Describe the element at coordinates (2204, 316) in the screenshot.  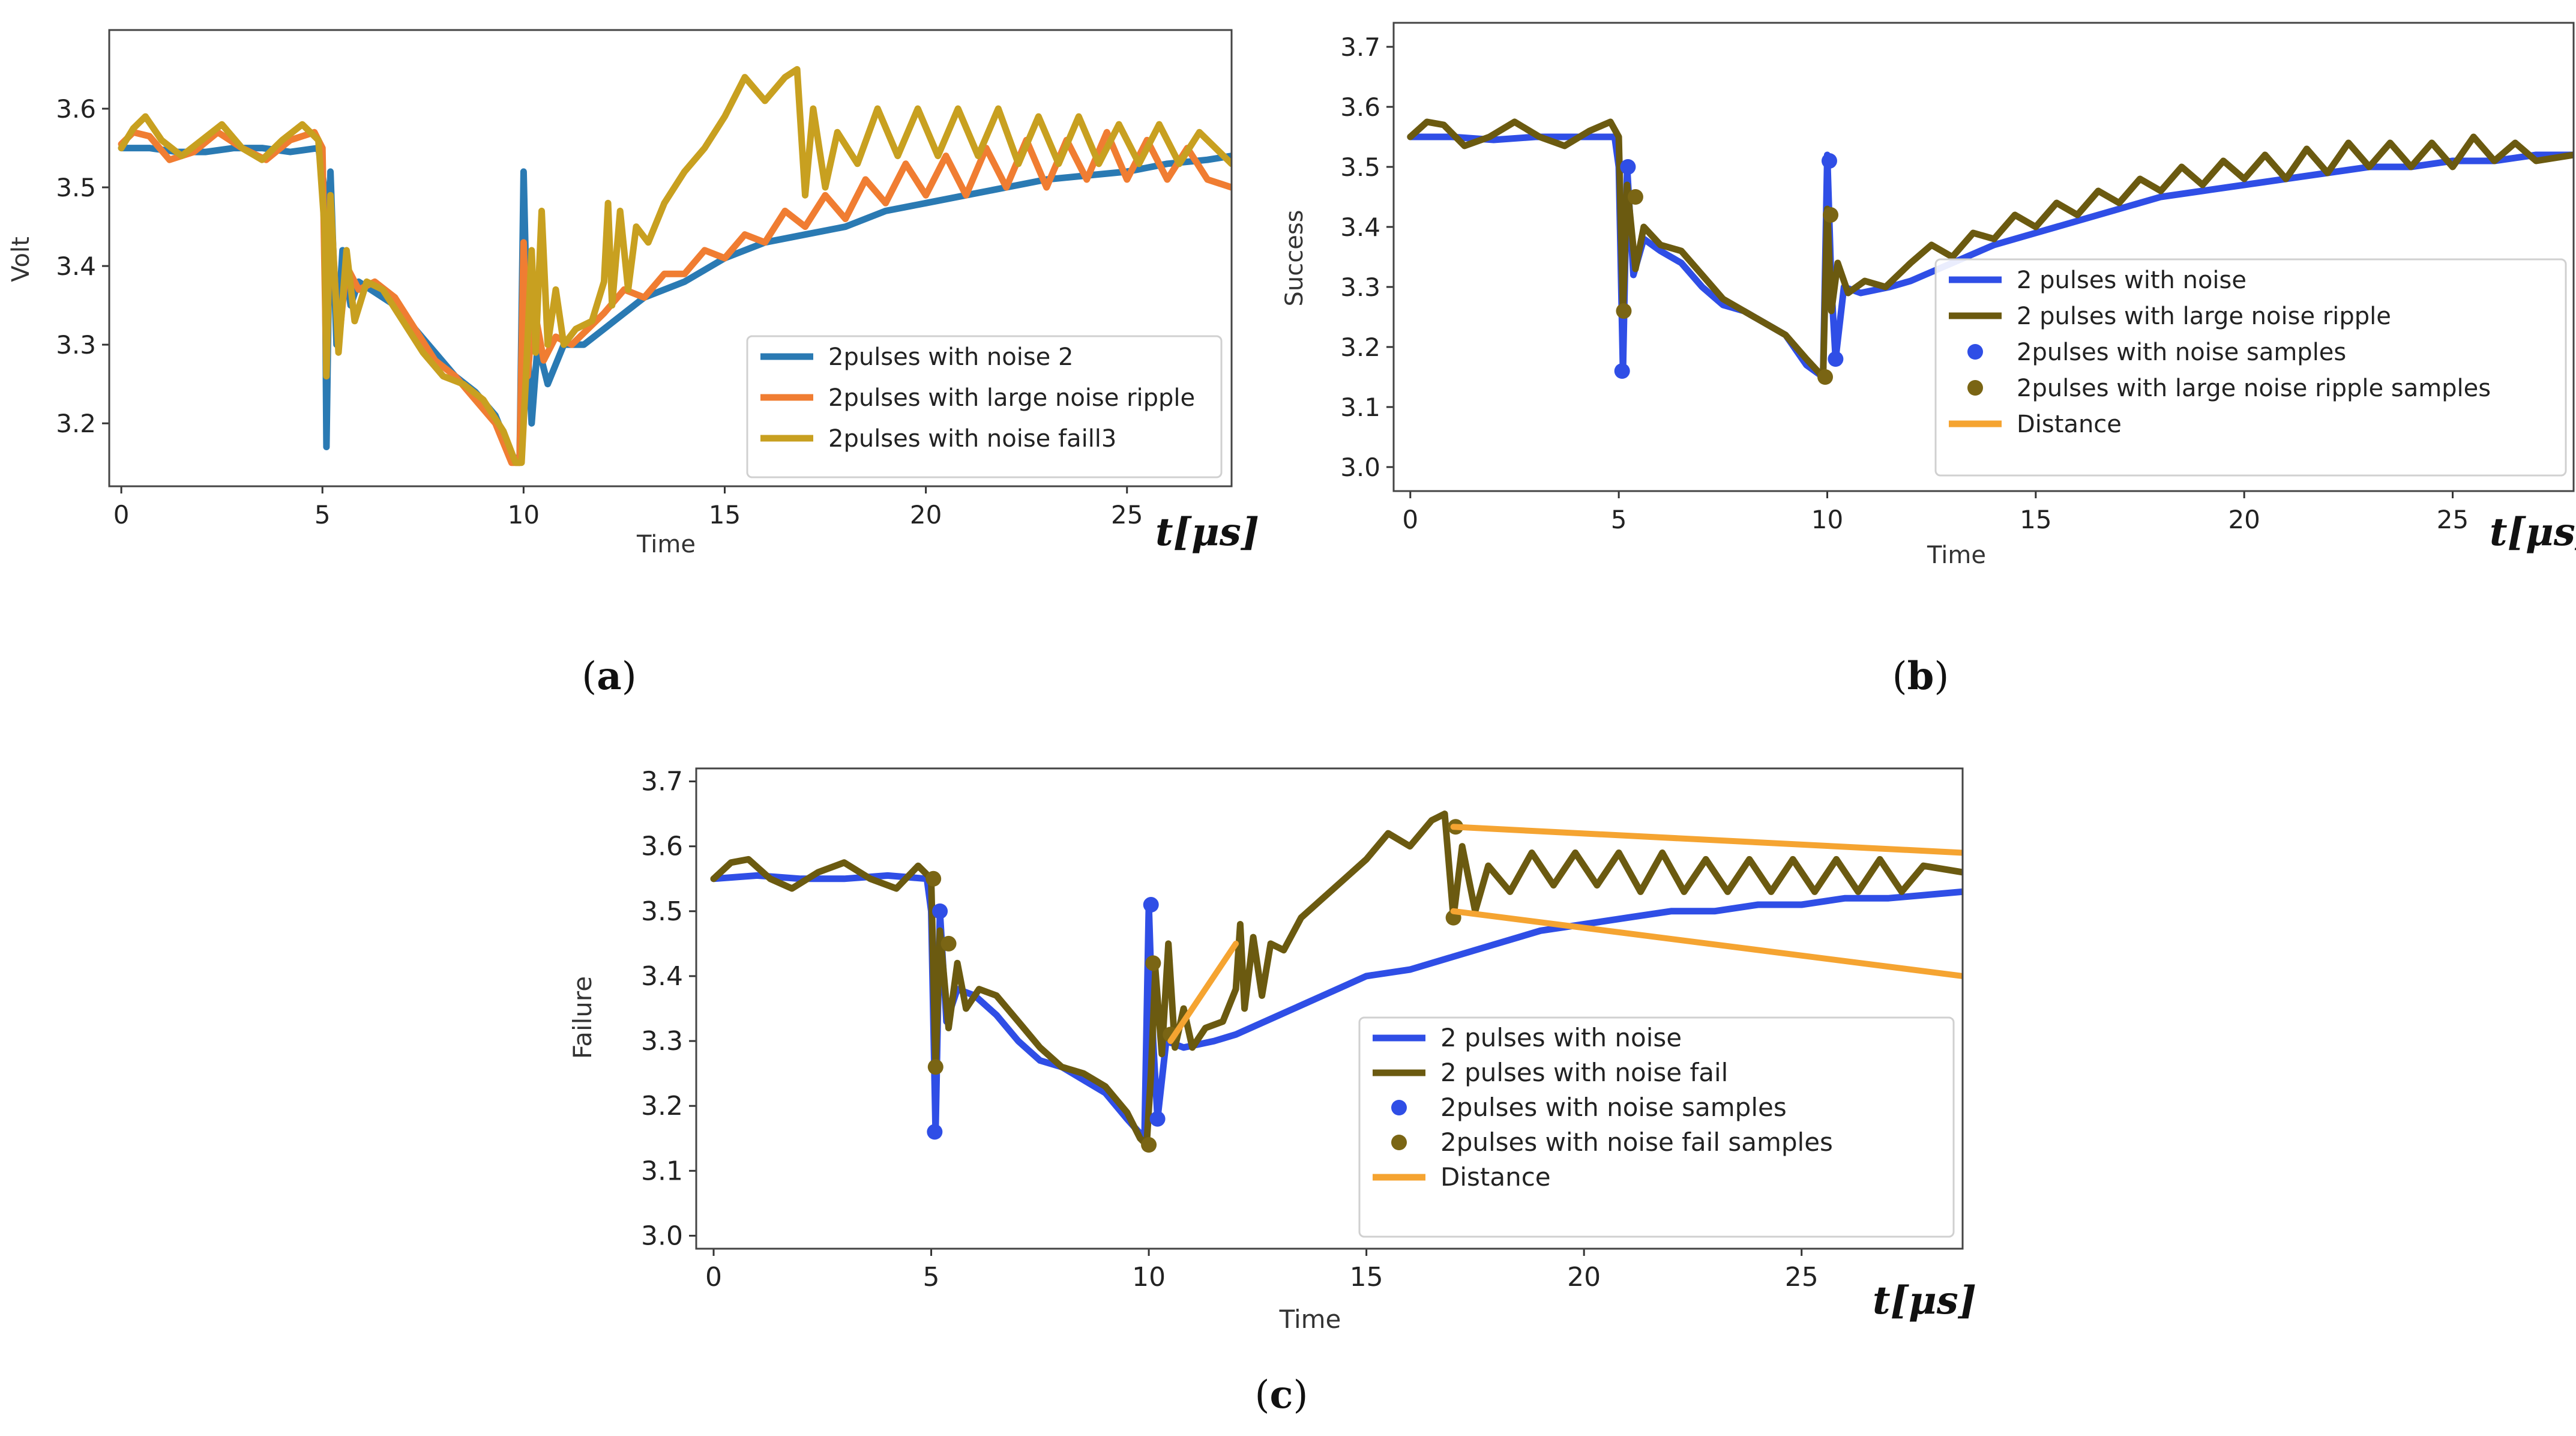
I see `legend-label: 2 pulses with large noise ripple` at that location.